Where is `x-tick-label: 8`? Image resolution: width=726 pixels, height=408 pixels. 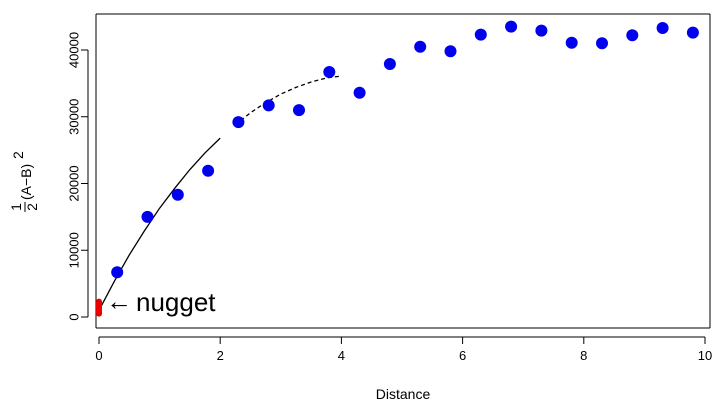
x-tick-label: 8 is located at coordinates (583, 355).